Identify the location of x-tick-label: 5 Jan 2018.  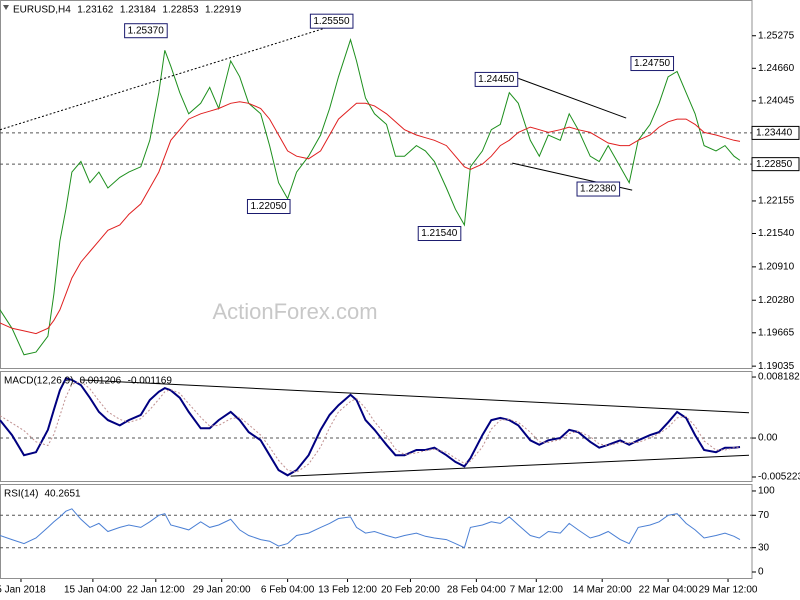
(23, 590).